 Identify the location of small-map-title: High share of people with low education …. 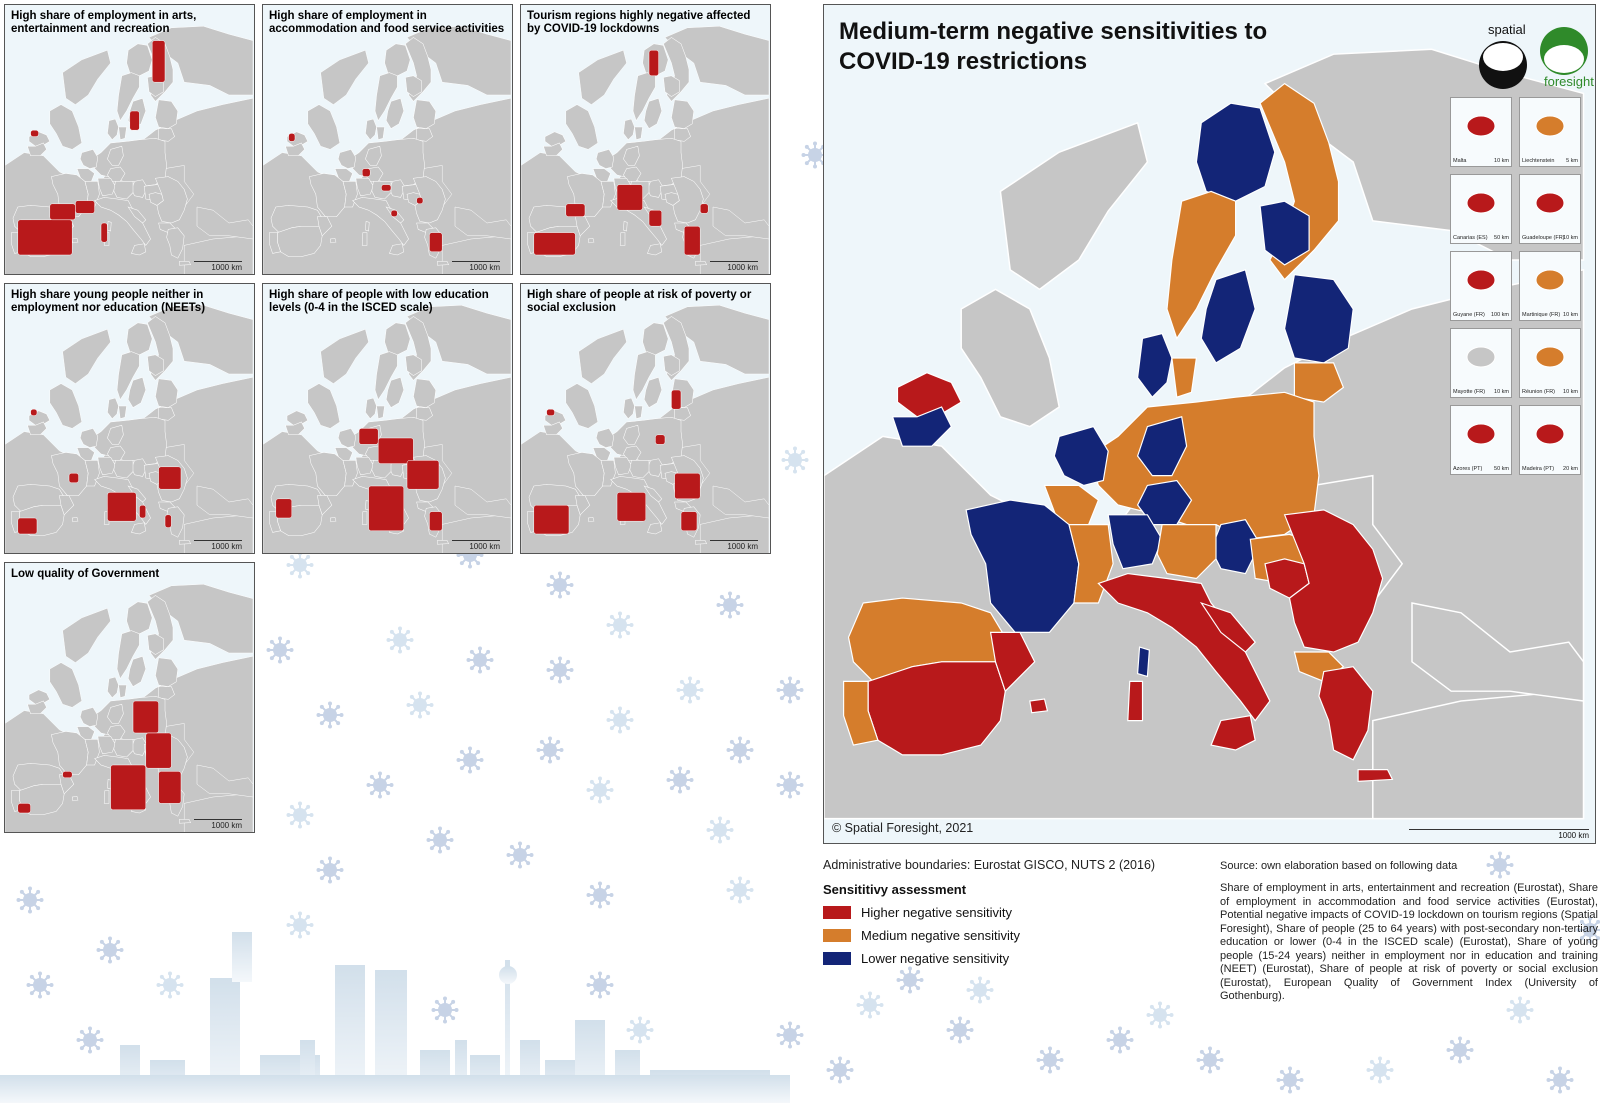
(379, 301).